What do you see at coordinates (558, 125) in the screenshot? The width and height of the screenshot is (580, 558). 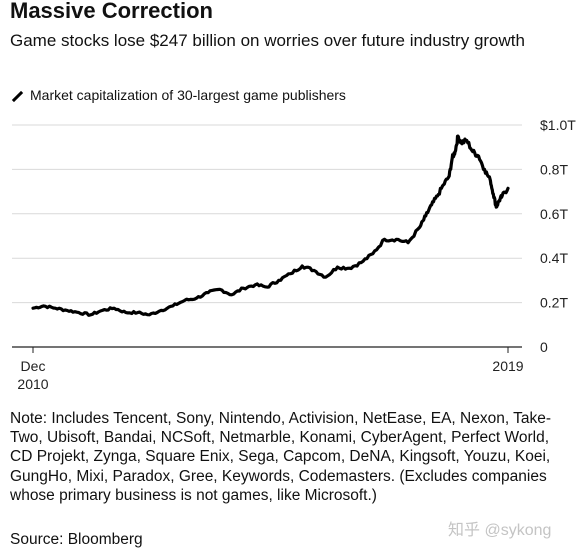 I see `y-tick-label: $1.0T` at bounding box center [558, 125].